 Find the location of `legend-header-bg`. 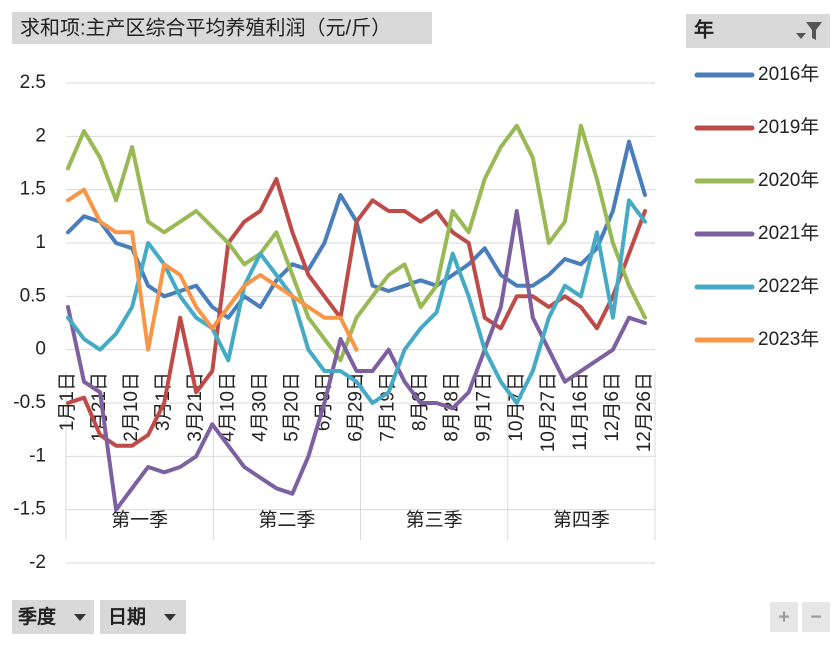

legend-header-bg is located at coordinates (758, 31).